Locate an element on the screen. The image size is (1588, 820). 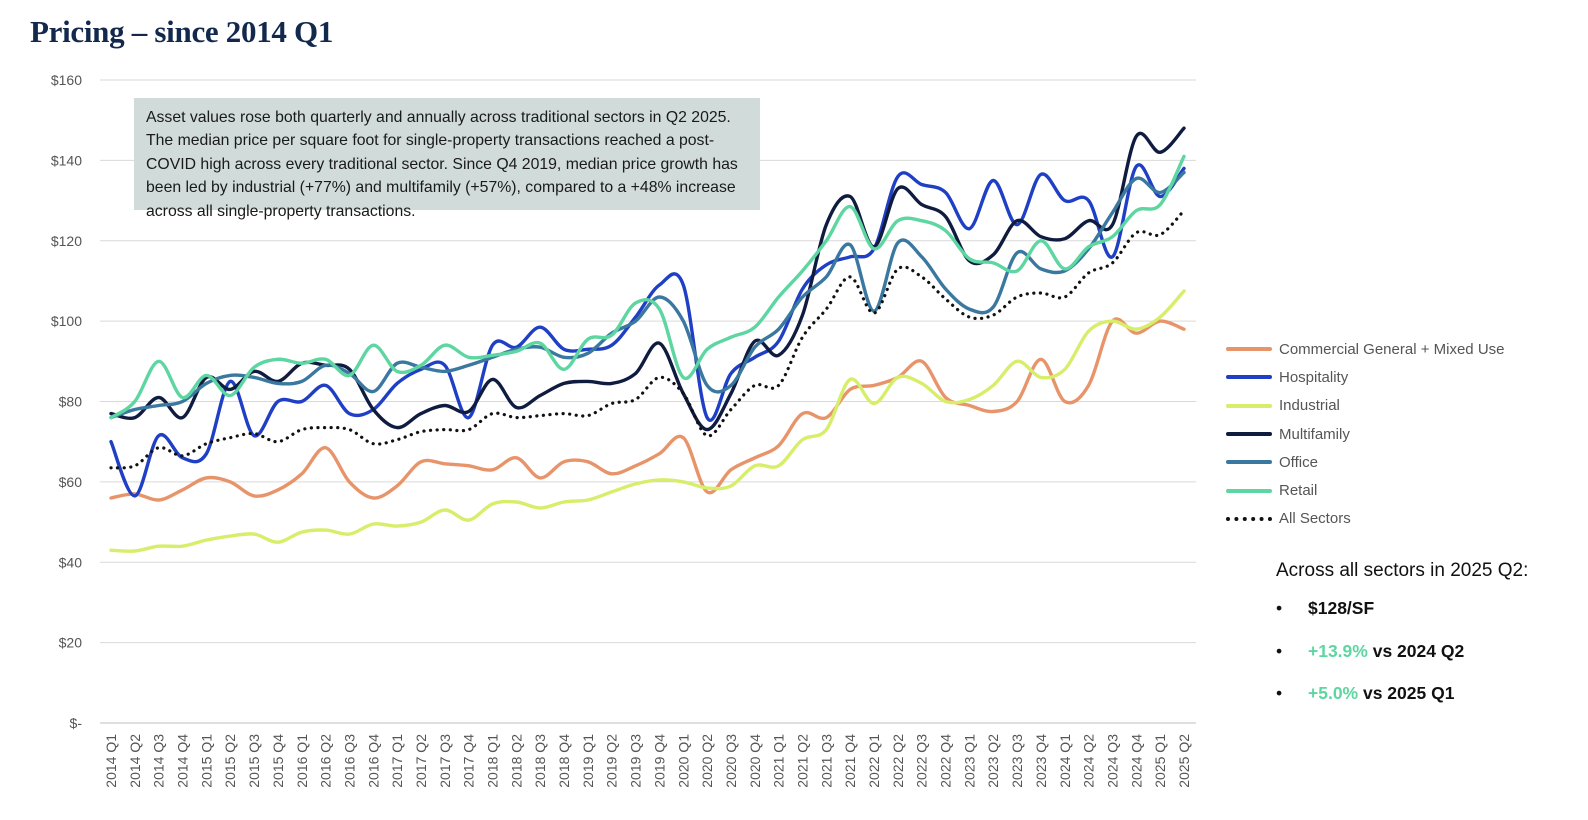
x-tick-label: 2022 Q4 is located at coordinates (946, 761).